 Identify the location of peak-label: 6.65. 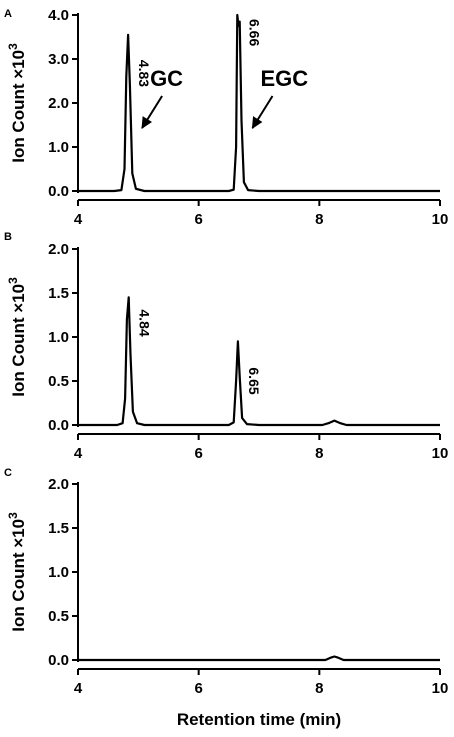
(254, 380).